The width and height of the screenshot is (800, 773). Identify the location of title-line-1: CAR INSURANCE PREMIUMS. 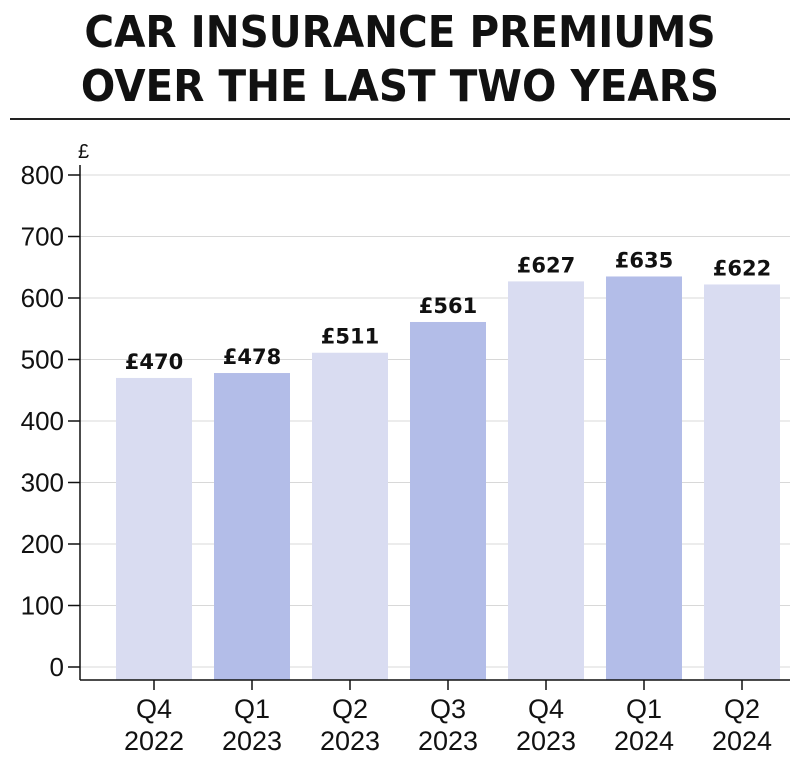
(400, 32).